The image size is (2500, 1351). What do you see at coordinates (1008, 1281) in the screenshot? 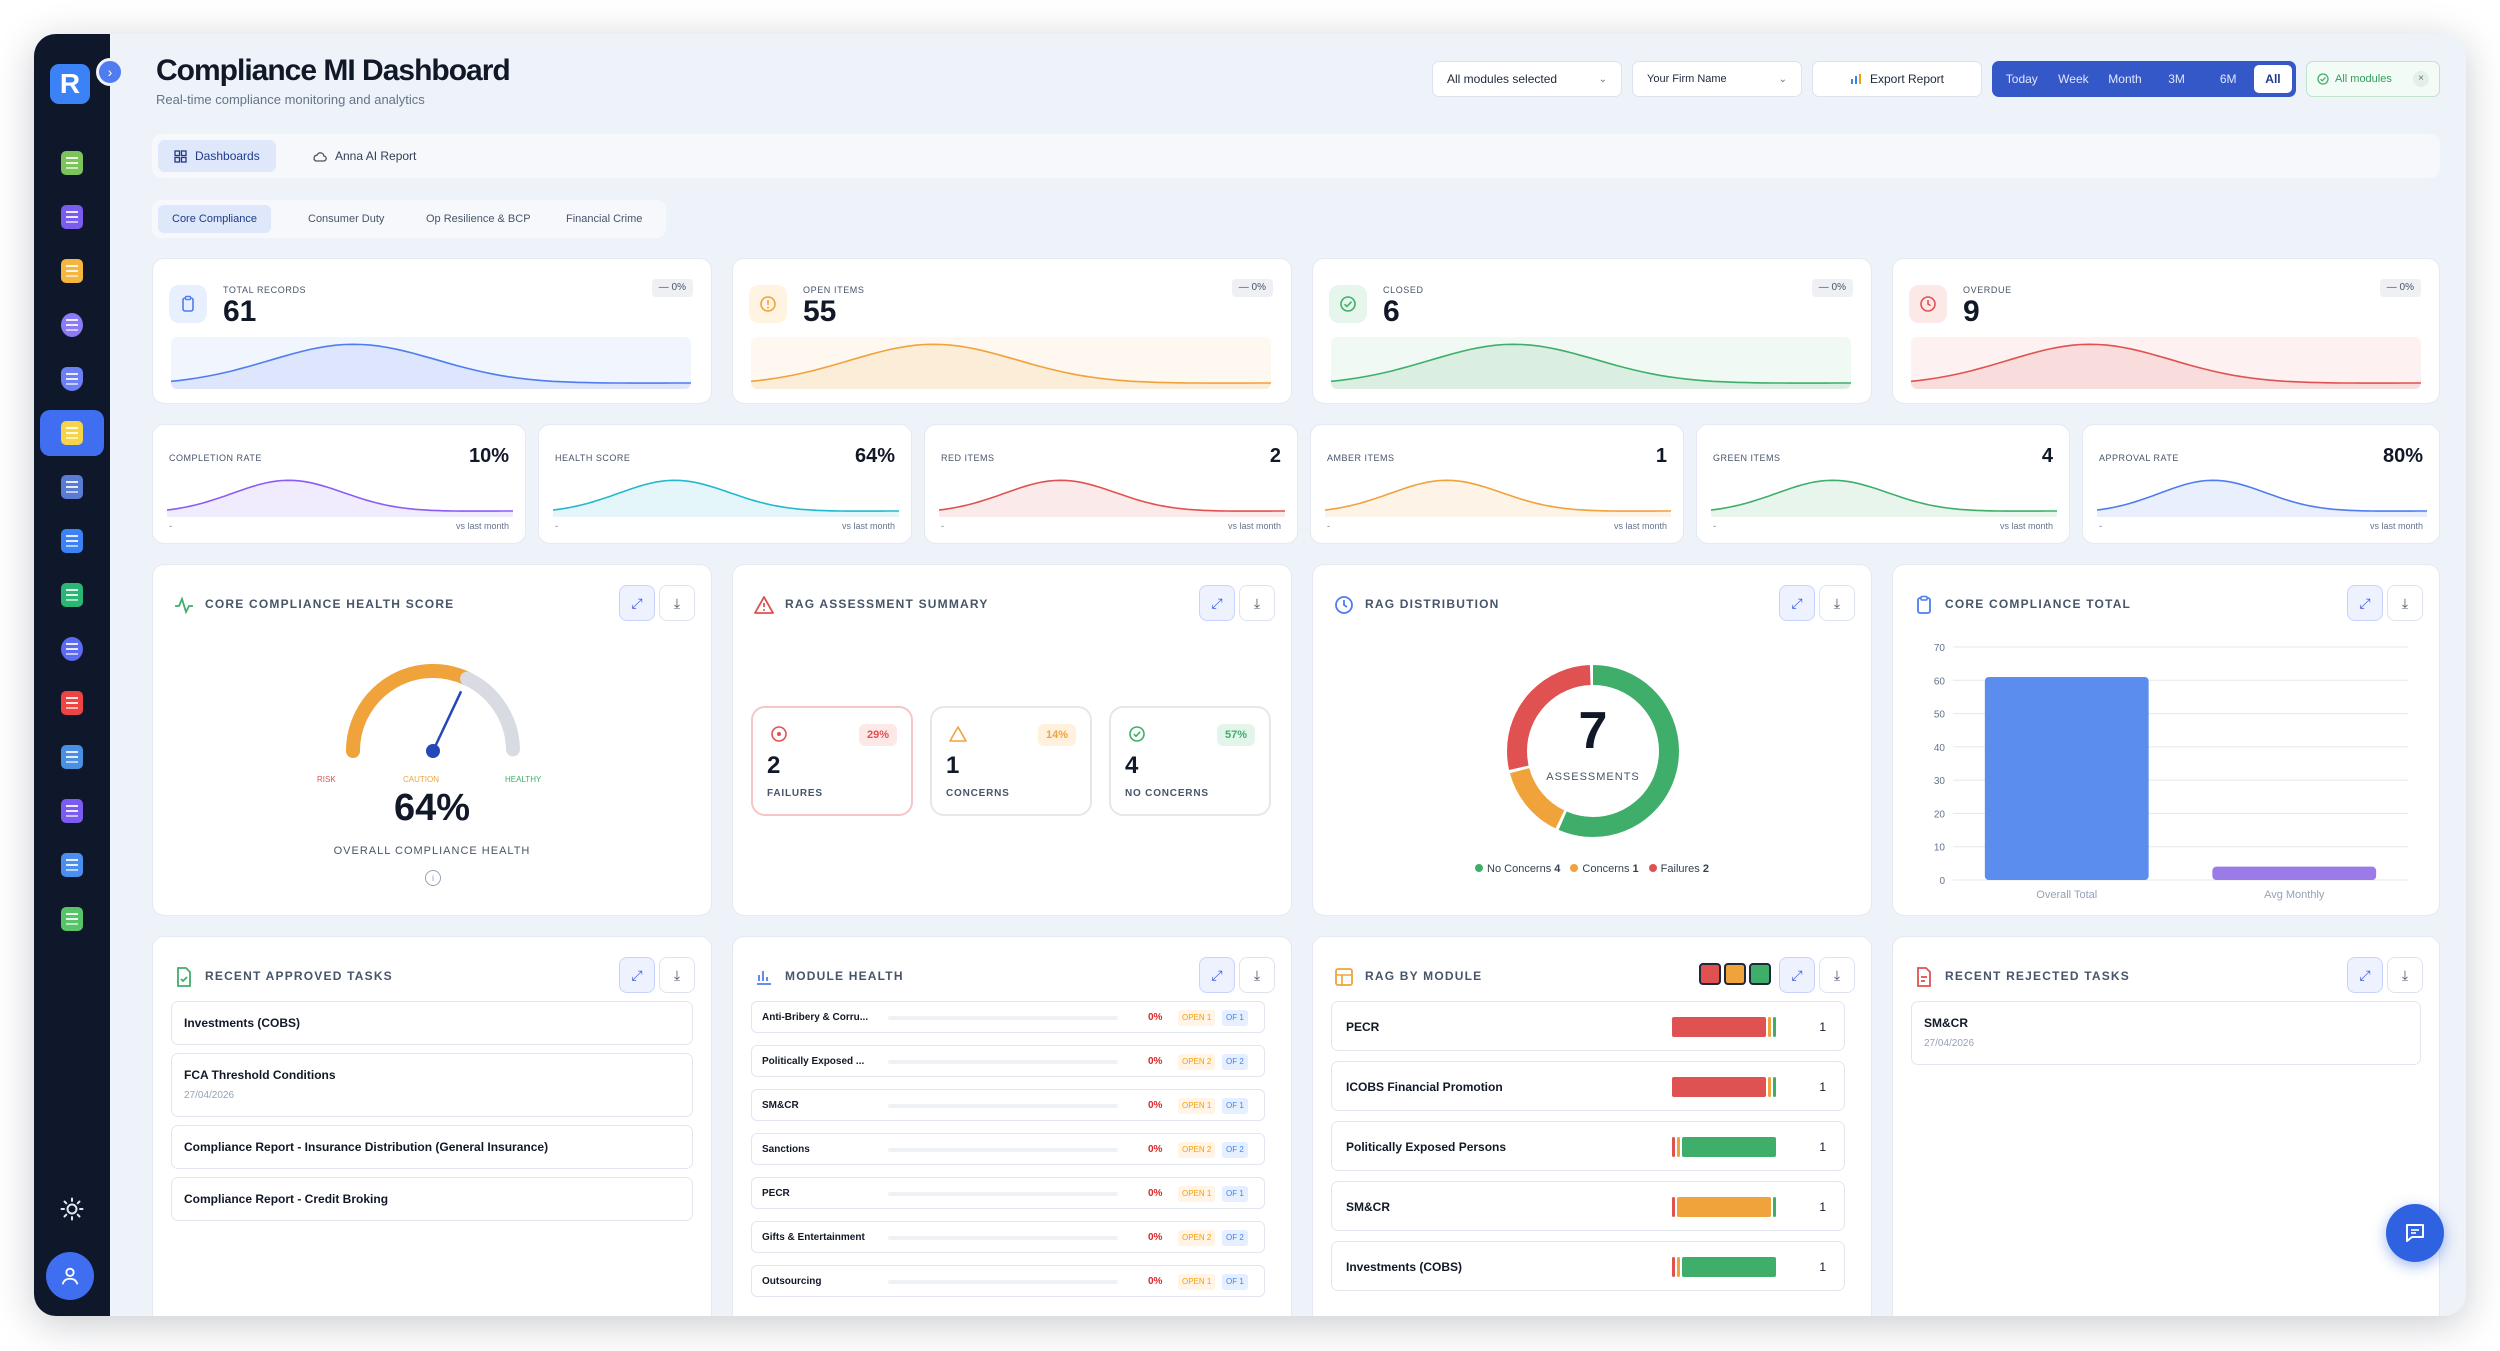
I see `module-health-row: Outsourcing 0% OPEN 1 OF 1` at bounding box center [1008, 1281].